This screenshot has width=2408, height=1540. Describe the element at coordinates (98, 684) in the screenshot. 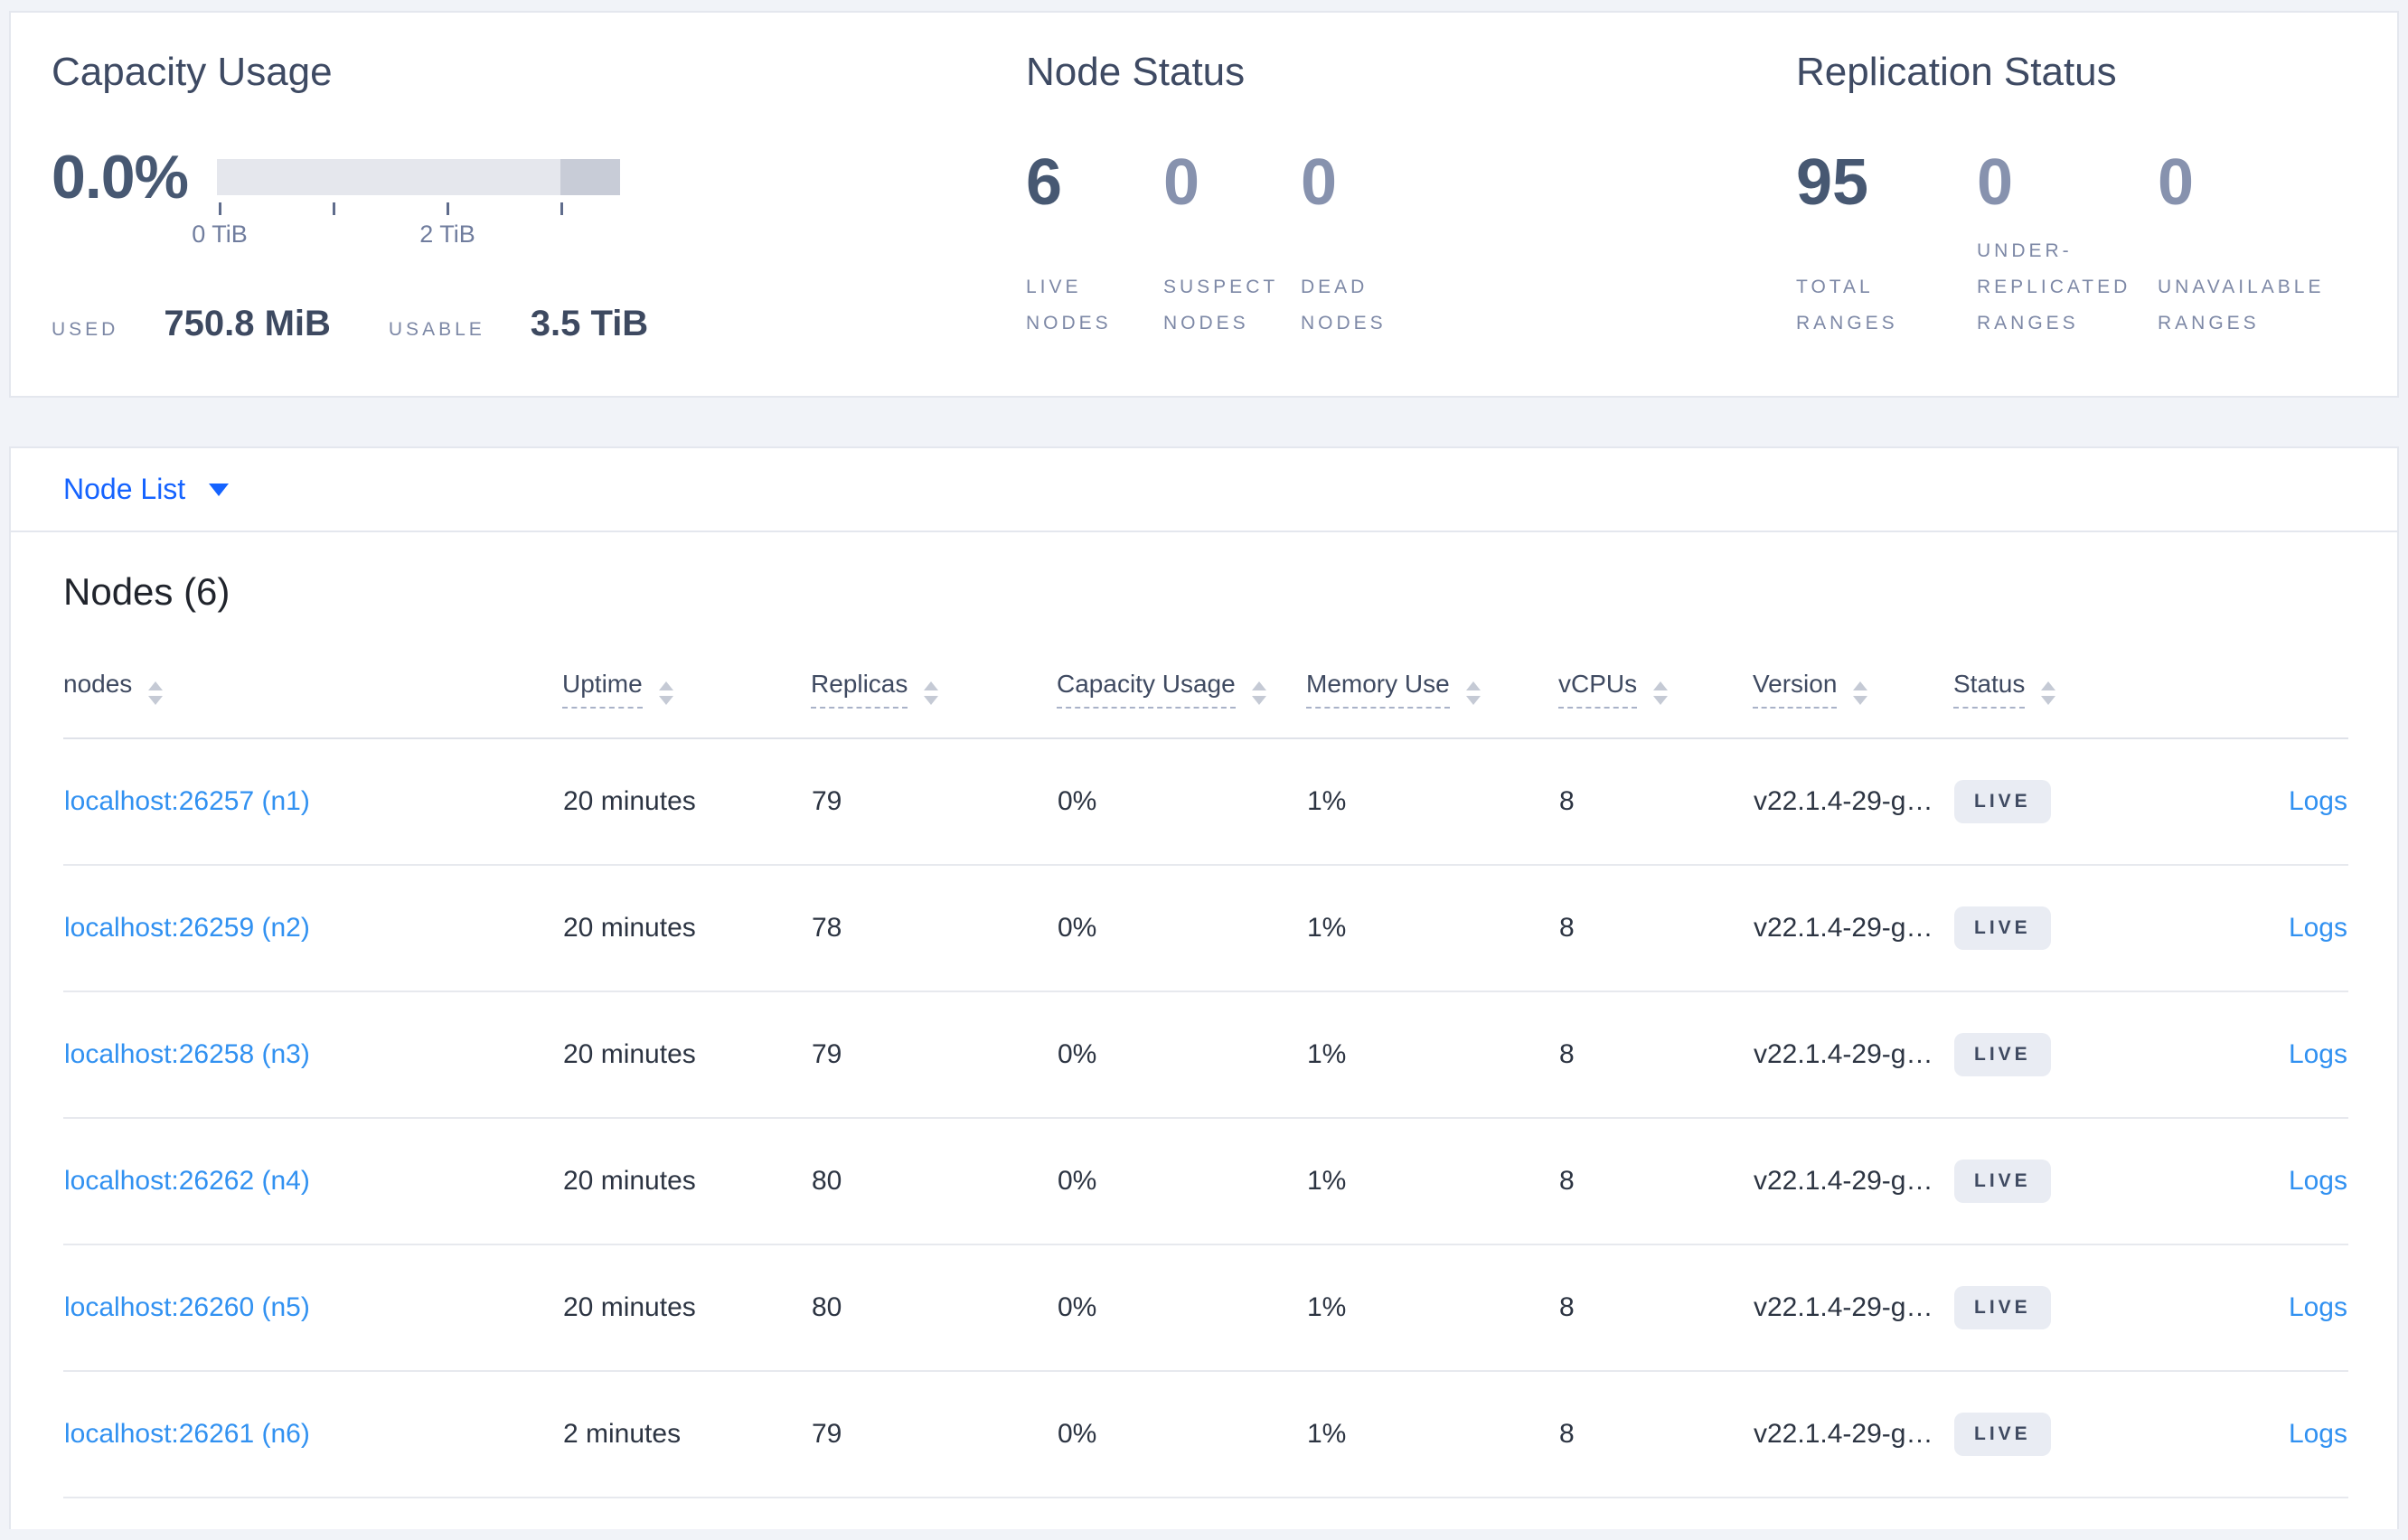

I see `column-header-label: nodes` at that location.